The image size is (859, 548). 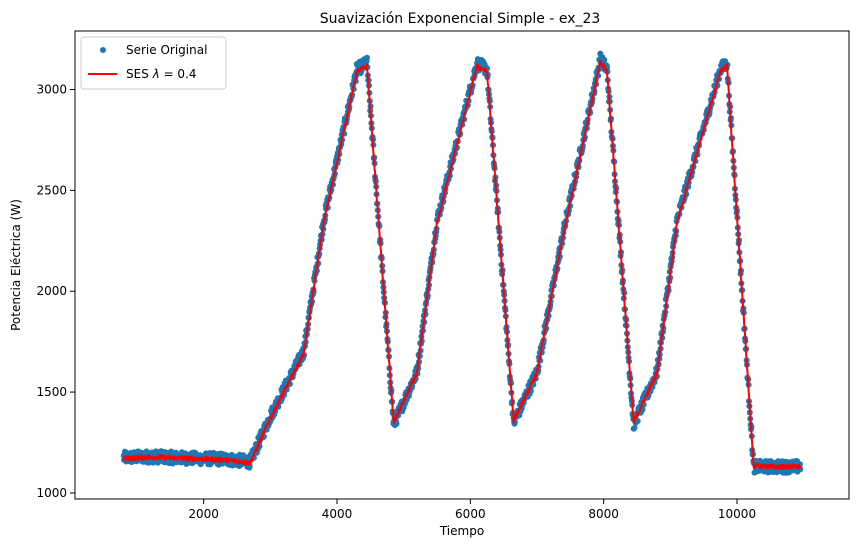 What do you see at coordinates (103, 50) in the screenshot?
I see `legend-marker-original` at bounding box center [103, 50].